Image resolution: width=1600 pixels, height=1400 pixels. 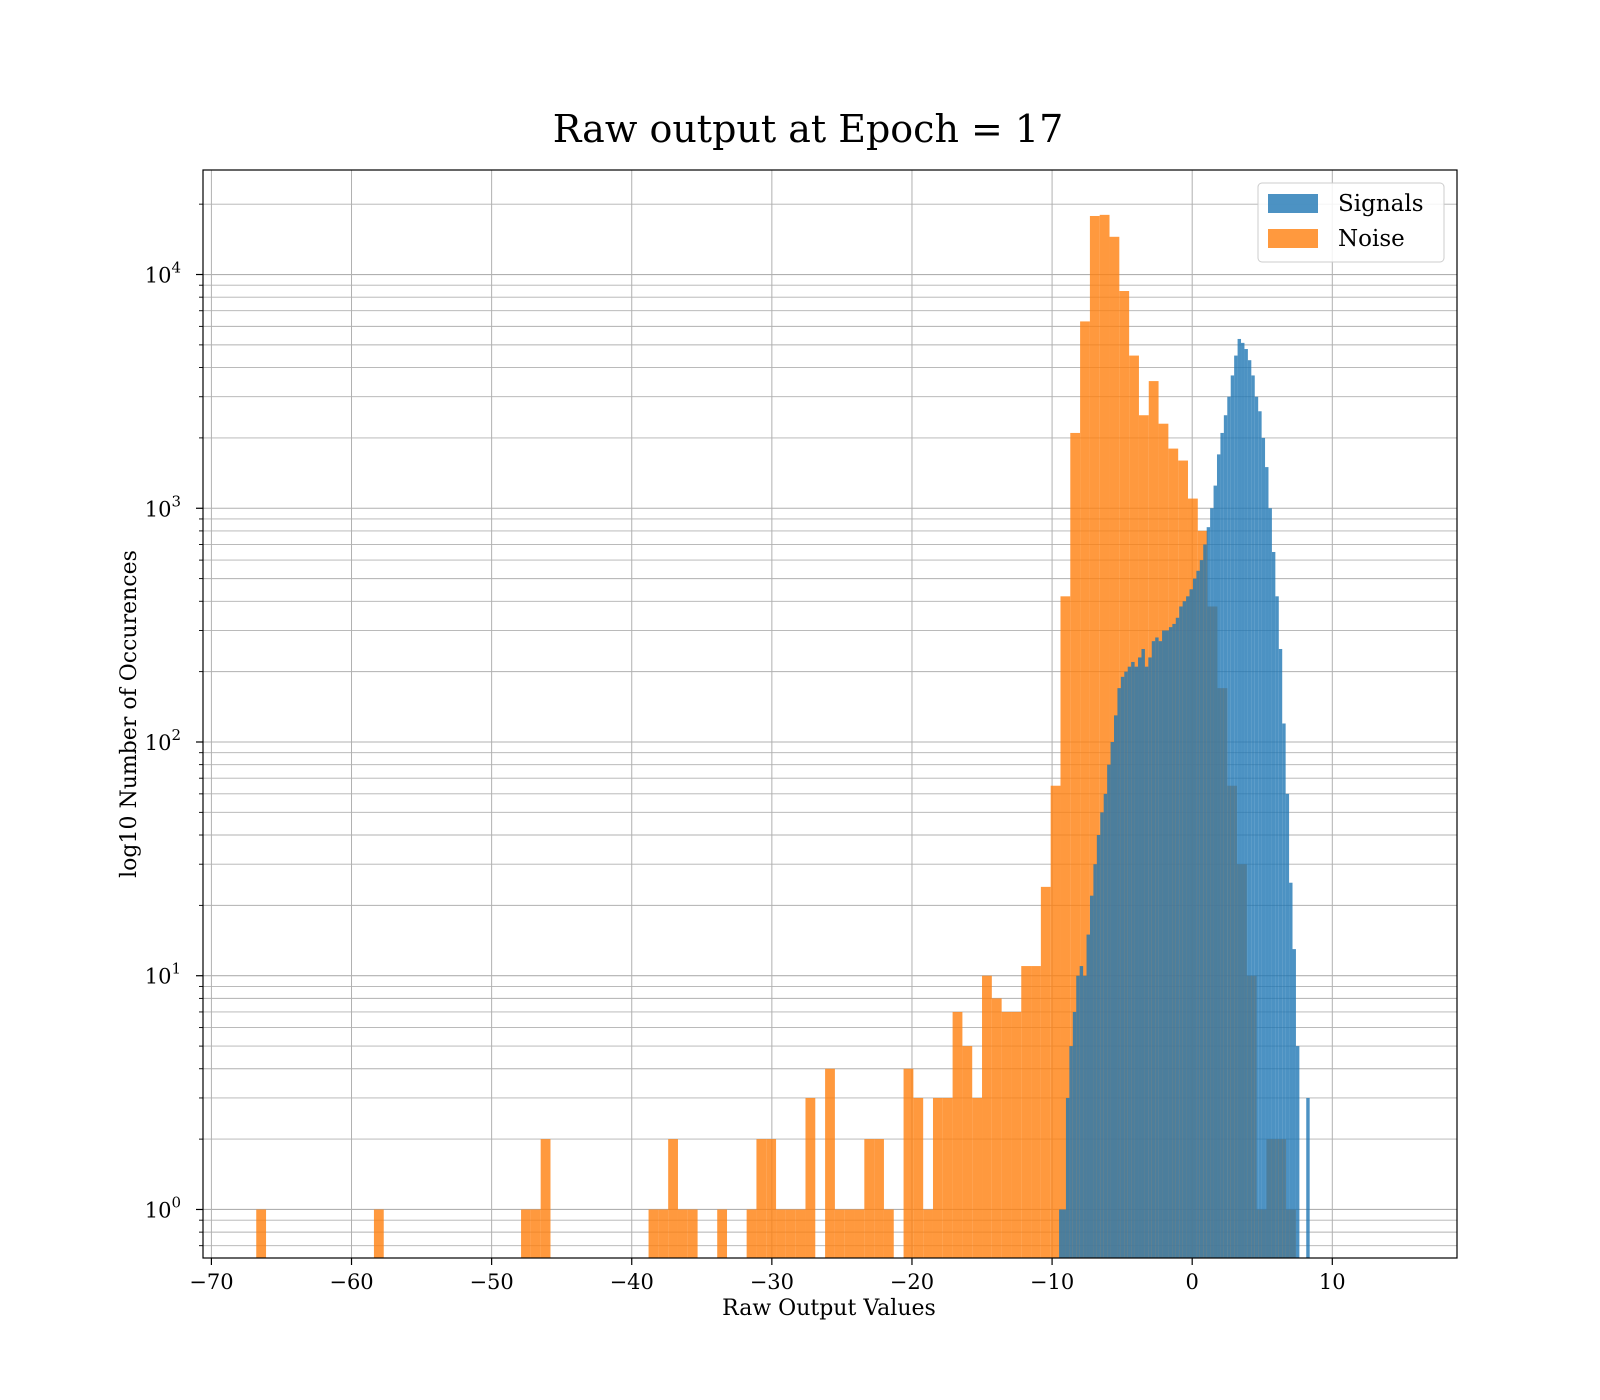 I want to click on signals-bars, so click(x=1184, y=798).